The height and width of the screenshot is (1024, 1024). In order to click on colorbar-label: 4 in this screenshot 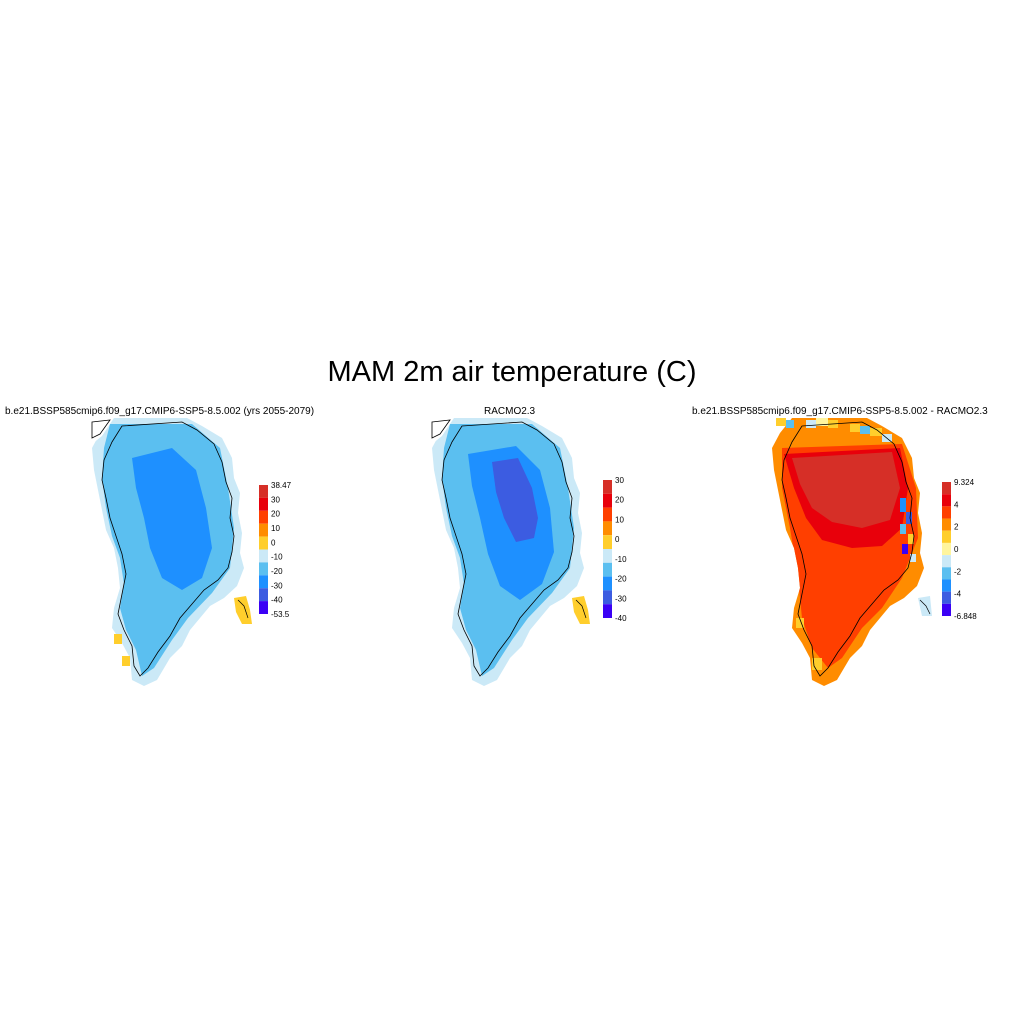, I will do `click(956, 504)`.